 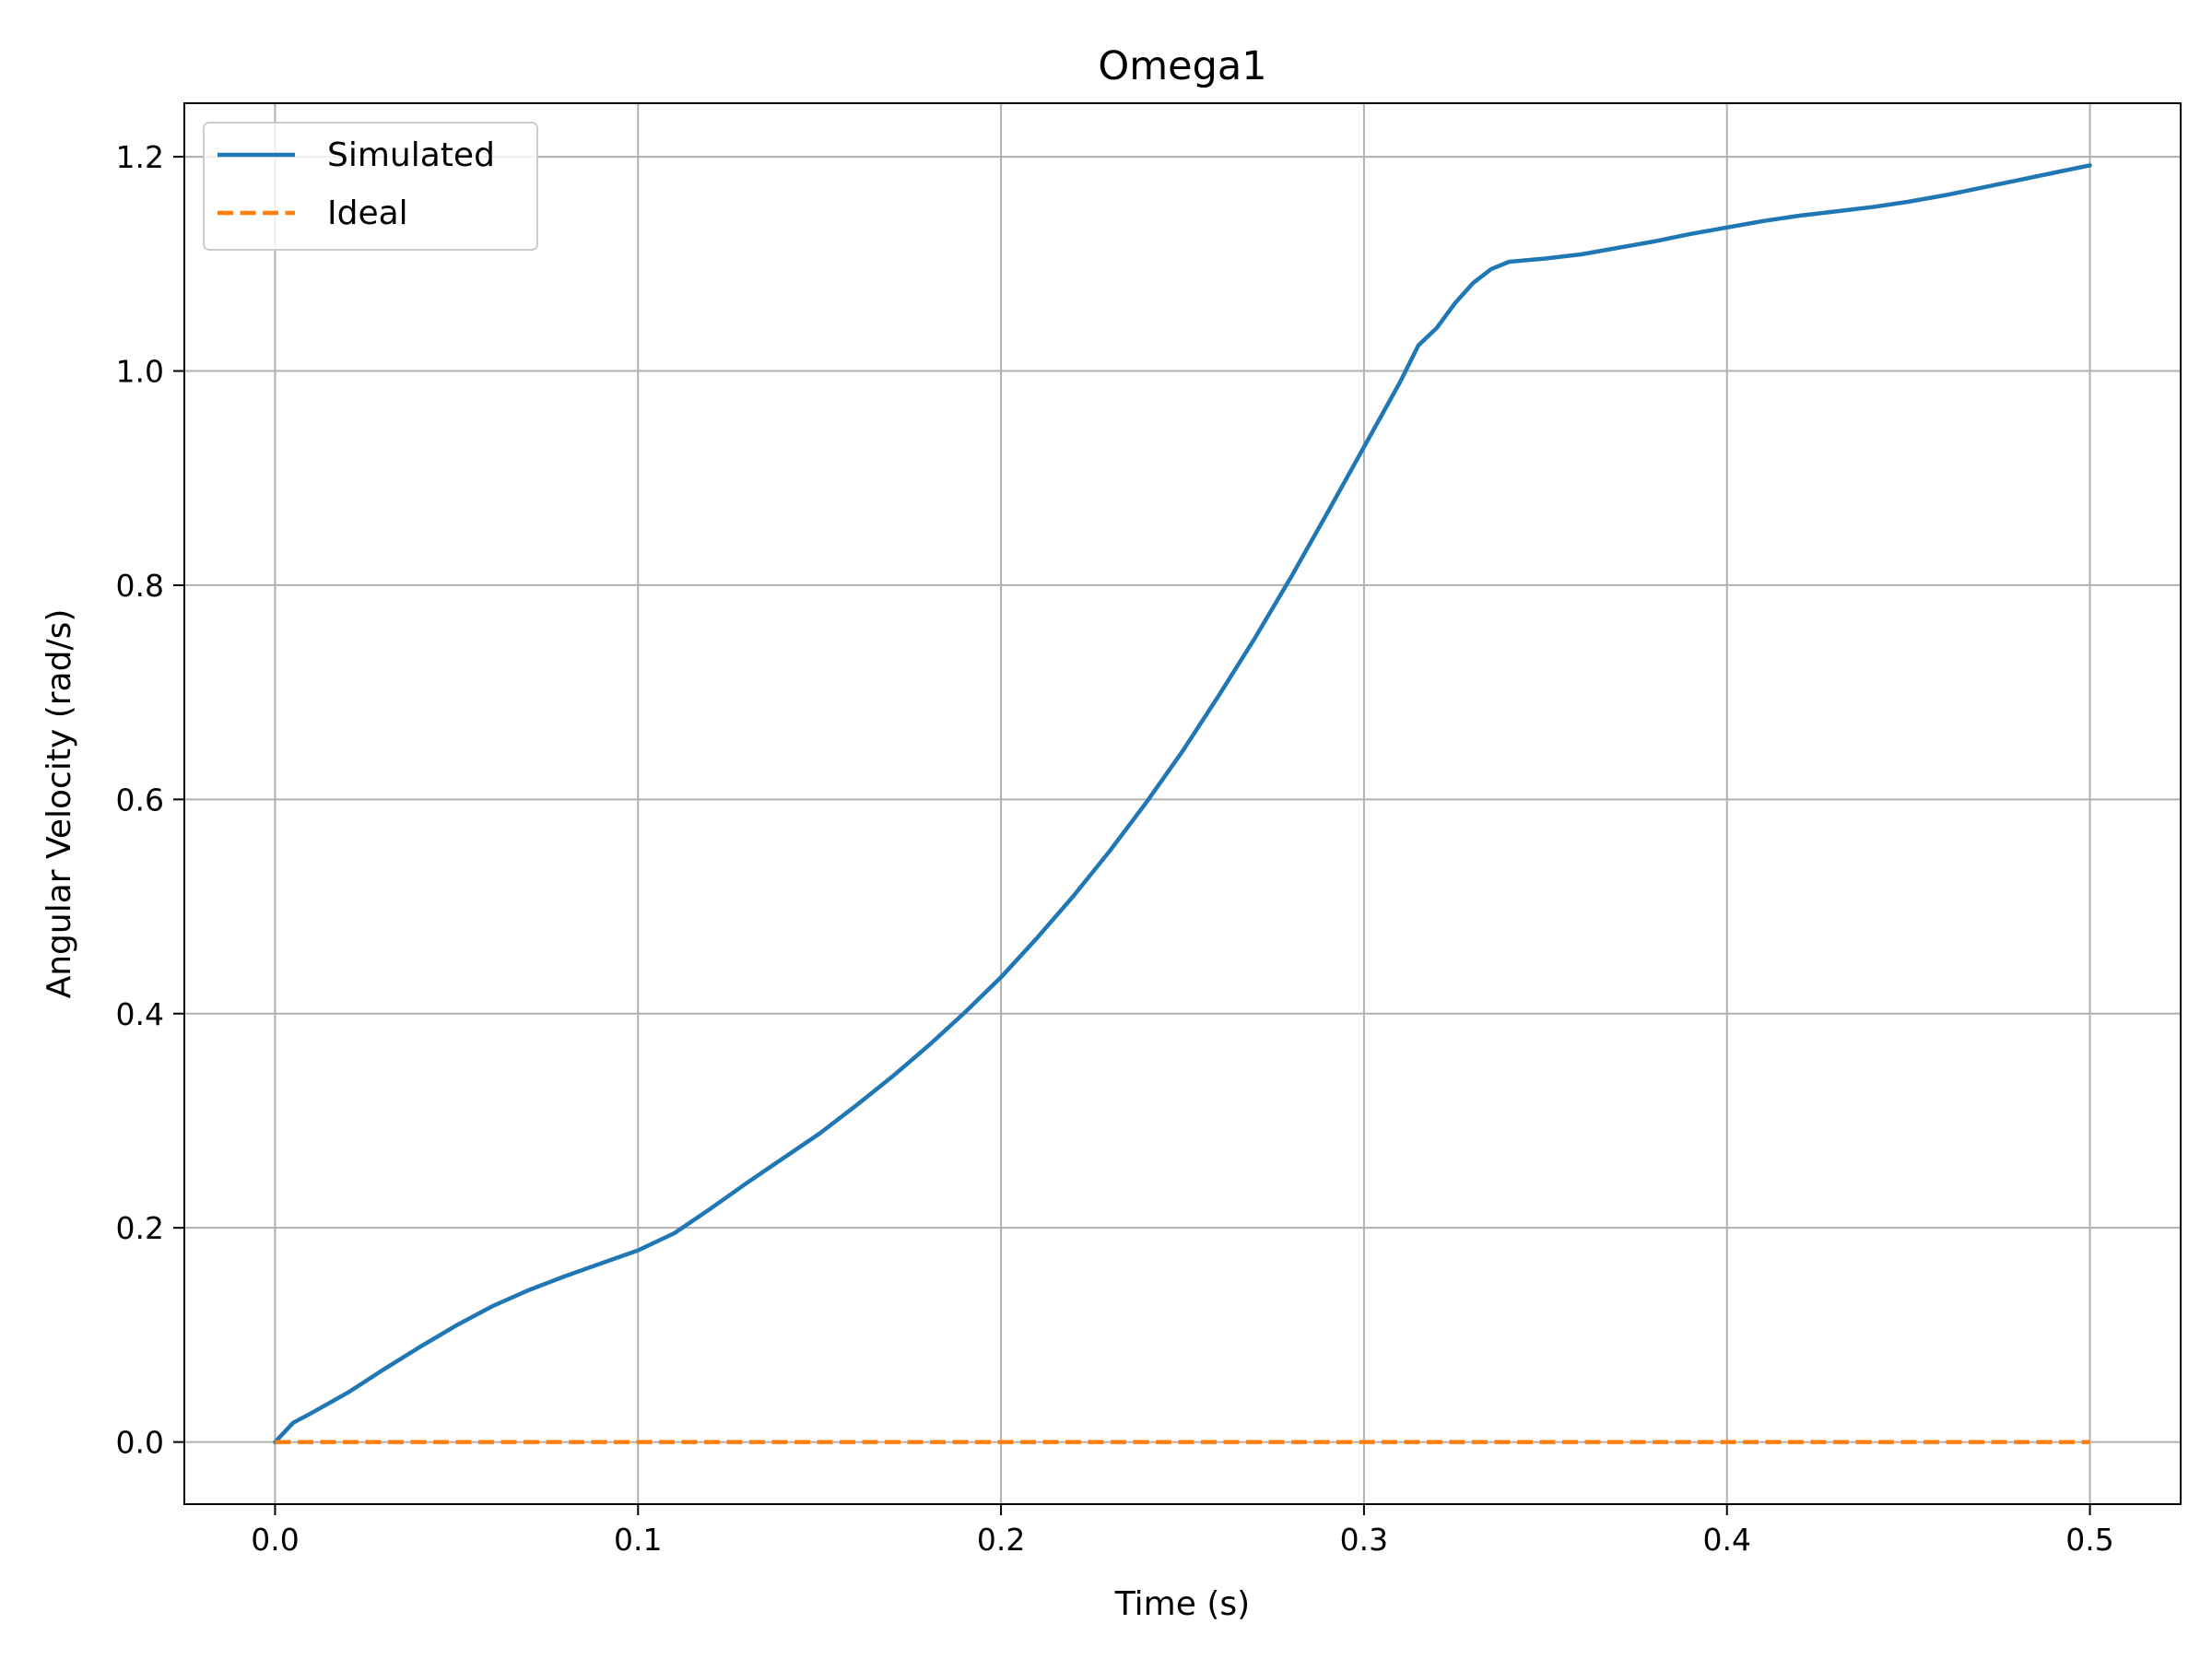 What do you see at coordinates (367, 213) in the screenshot?
I see `legend-label-ideal: Ideal` at bounding box center [367, 213].